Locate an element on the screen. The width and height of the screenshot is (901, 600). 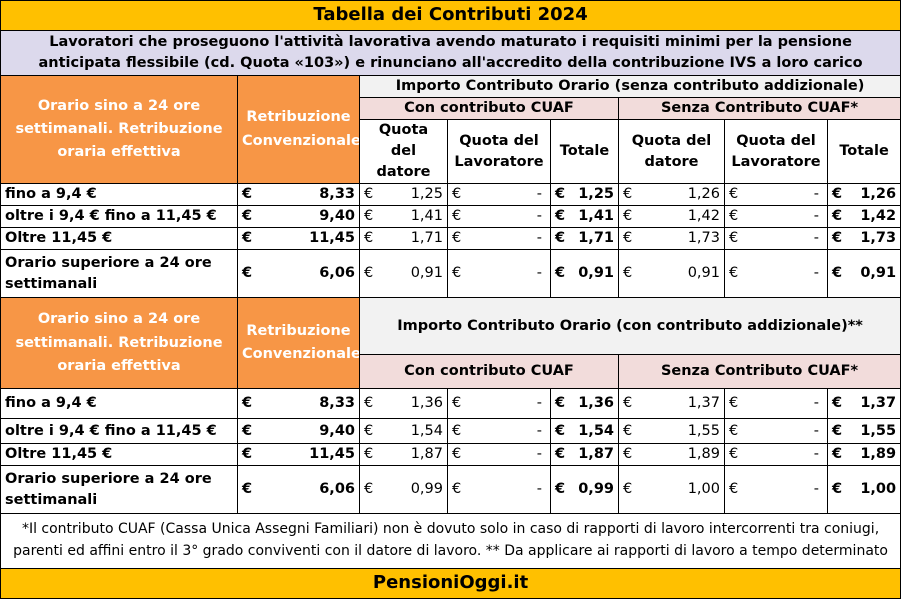
senza-cuaf-totale-cell: €1,55 is located at coordinates (863, 431).